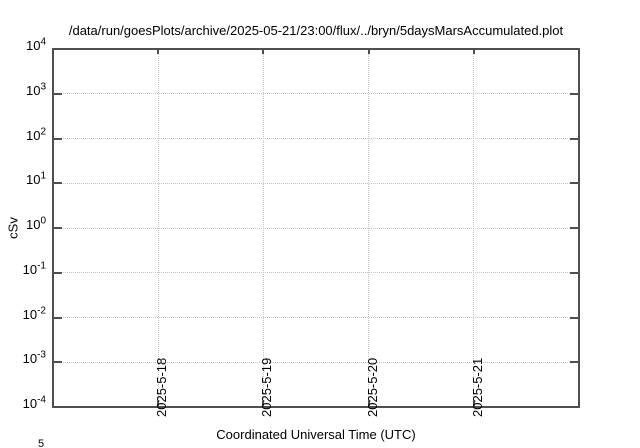  I want to click on x-tick-label: 2025-5-19, so click(267, 387).